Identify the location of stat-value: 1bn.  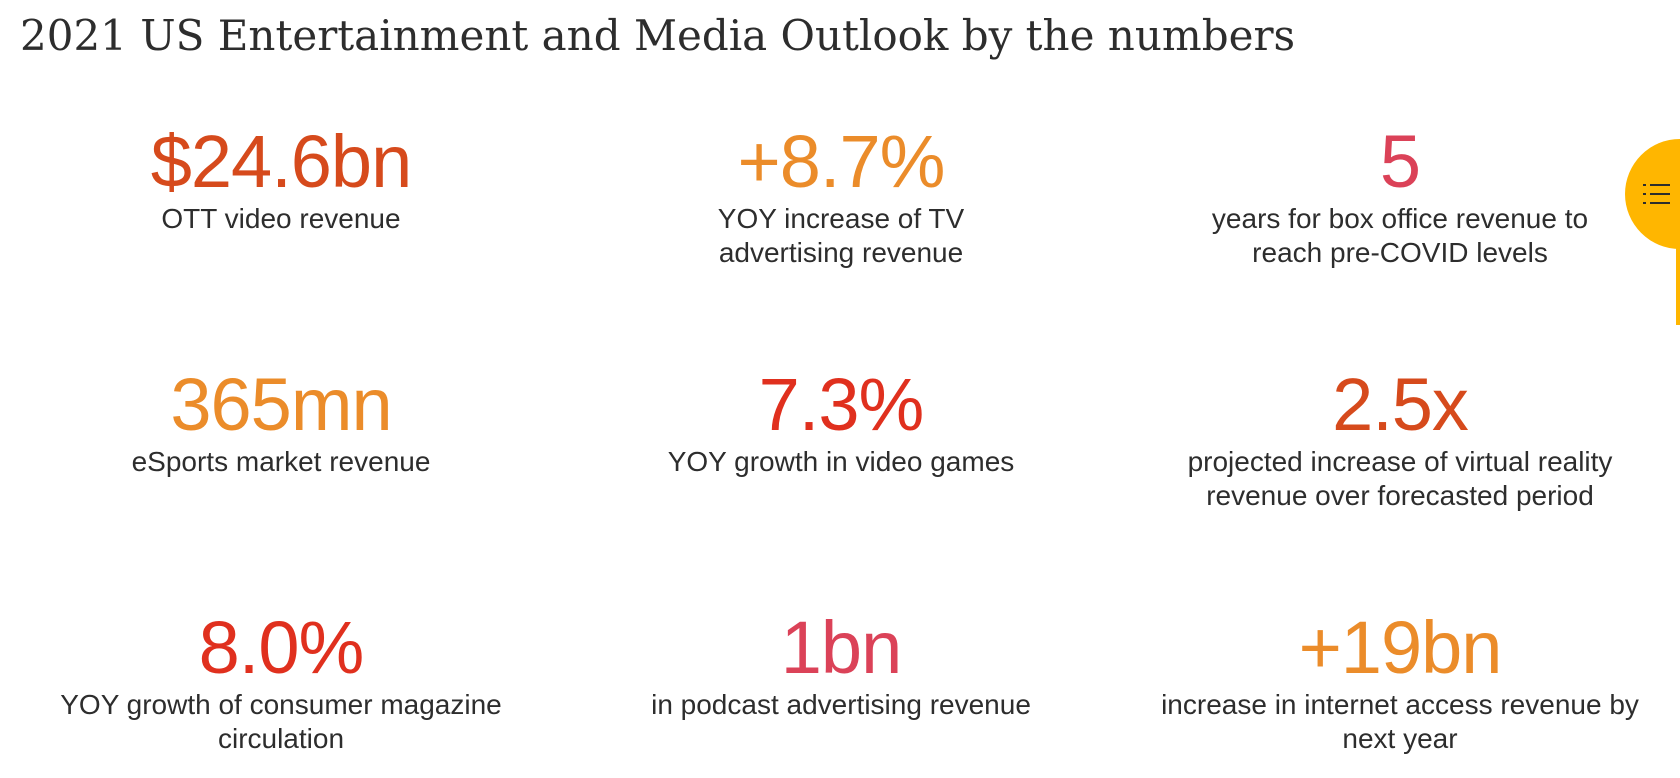
(841, 647).